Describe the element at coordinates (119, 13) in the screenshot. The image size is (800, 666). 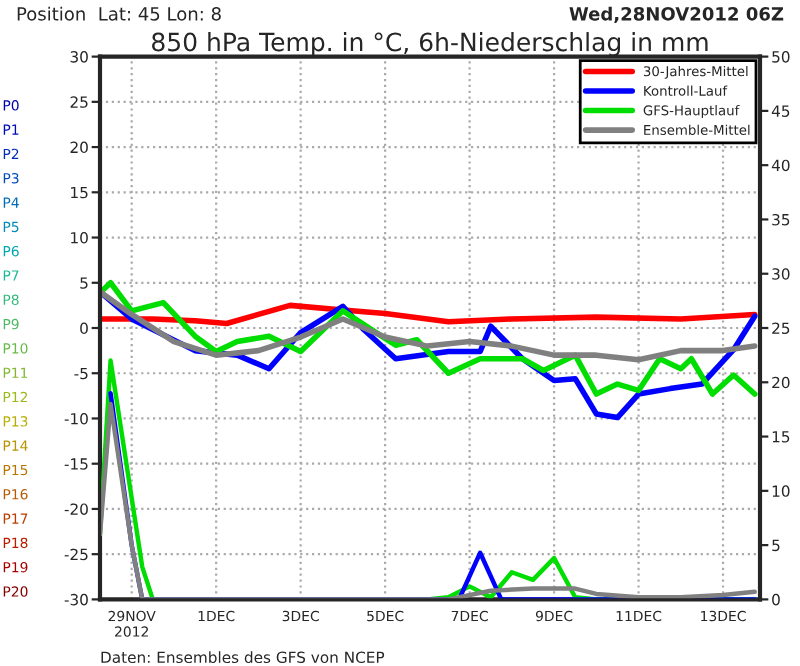
I see `text: Position Lat: 45 Lon: 8` at that location.